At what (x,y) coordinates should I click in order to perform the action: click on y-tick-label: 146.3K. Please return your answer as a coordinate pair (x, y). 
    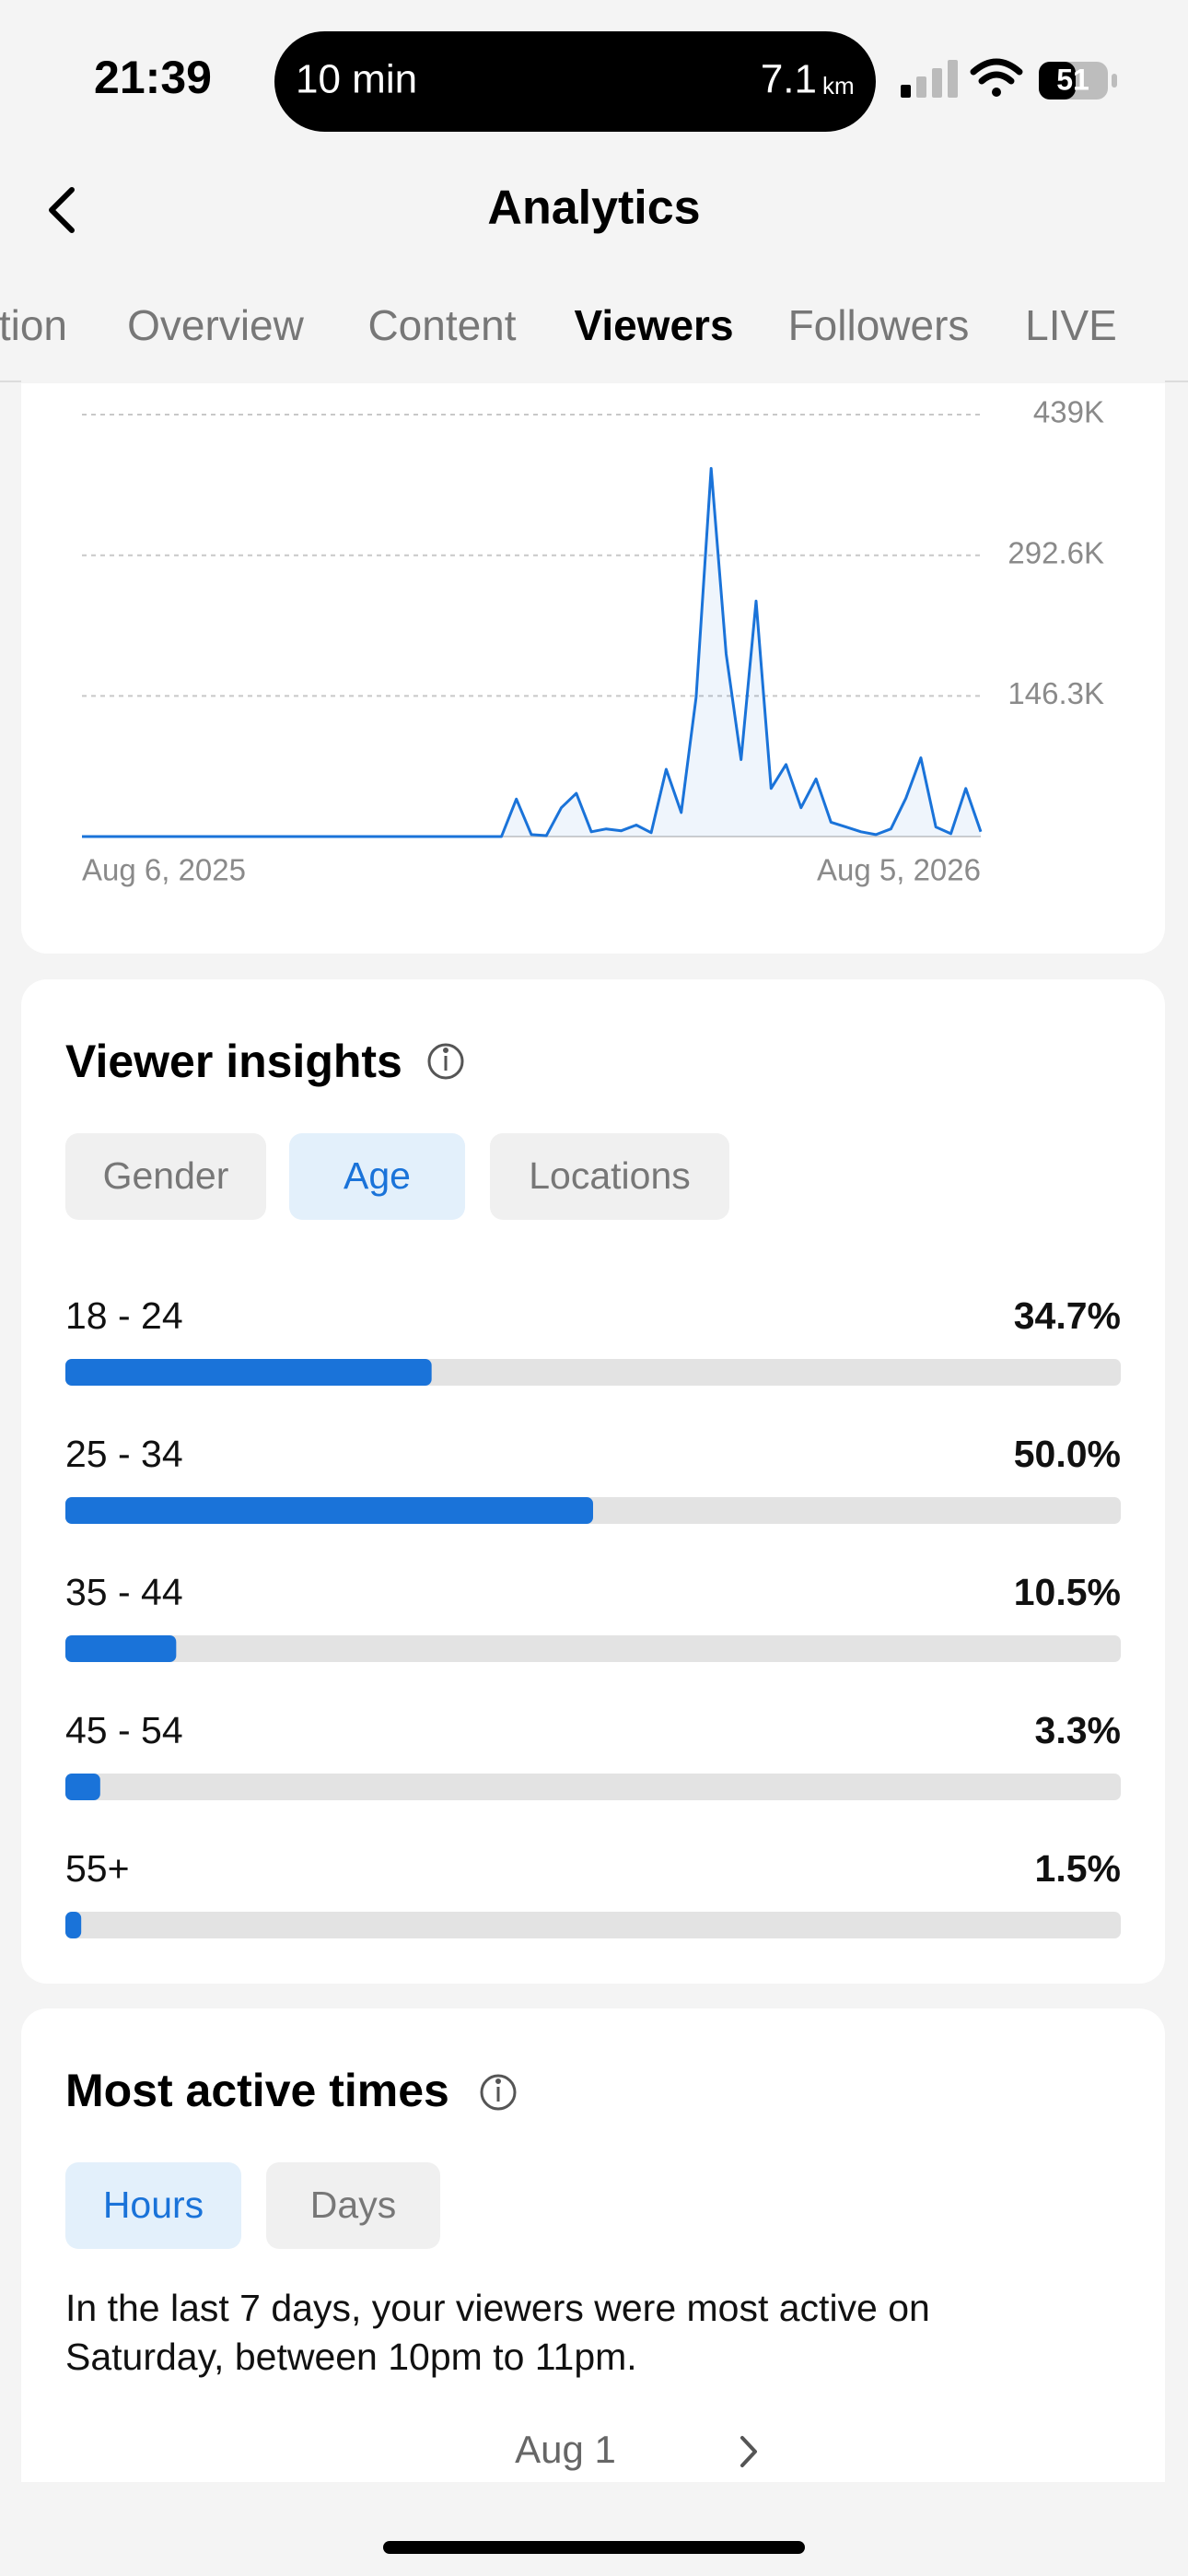
    Looking at the image, I should click on (1055, 693).